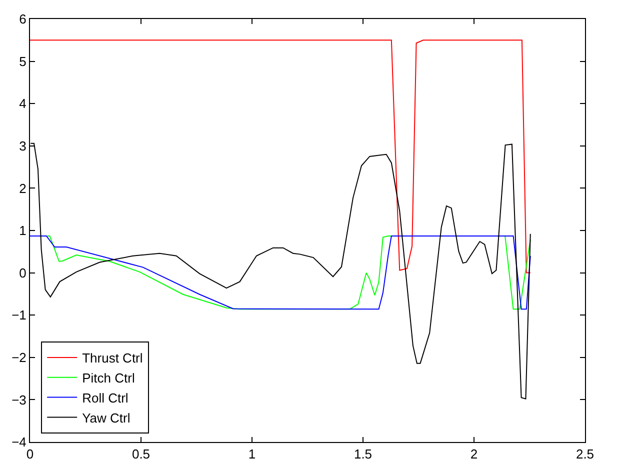 This screenshot has height=474, width=629. What do you see at coordinates (106, 418) in the screenshot?
I see `legend-label: Yaw Ctrl` at bounding box center [106, 418].